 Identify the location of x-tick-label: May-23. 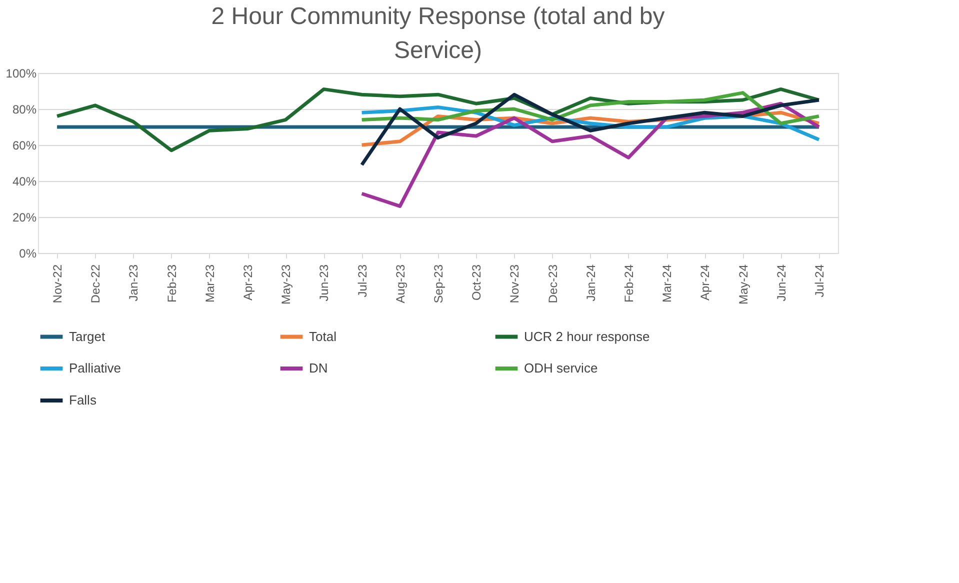
(286, 284).